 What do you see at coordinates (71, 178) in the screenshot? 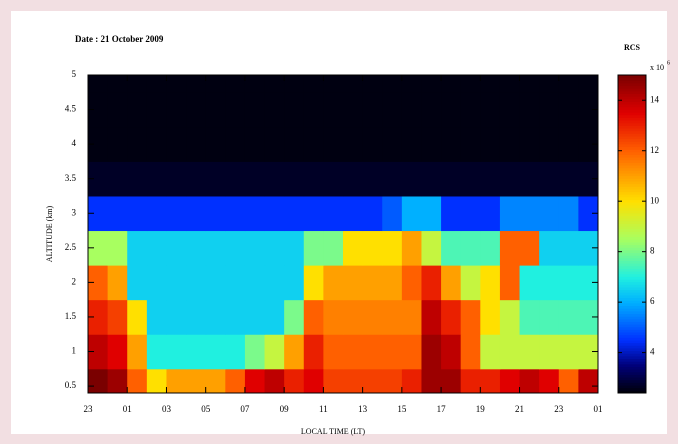
I see `y-tick-label: 3.5` at bounding box center [71, 178].